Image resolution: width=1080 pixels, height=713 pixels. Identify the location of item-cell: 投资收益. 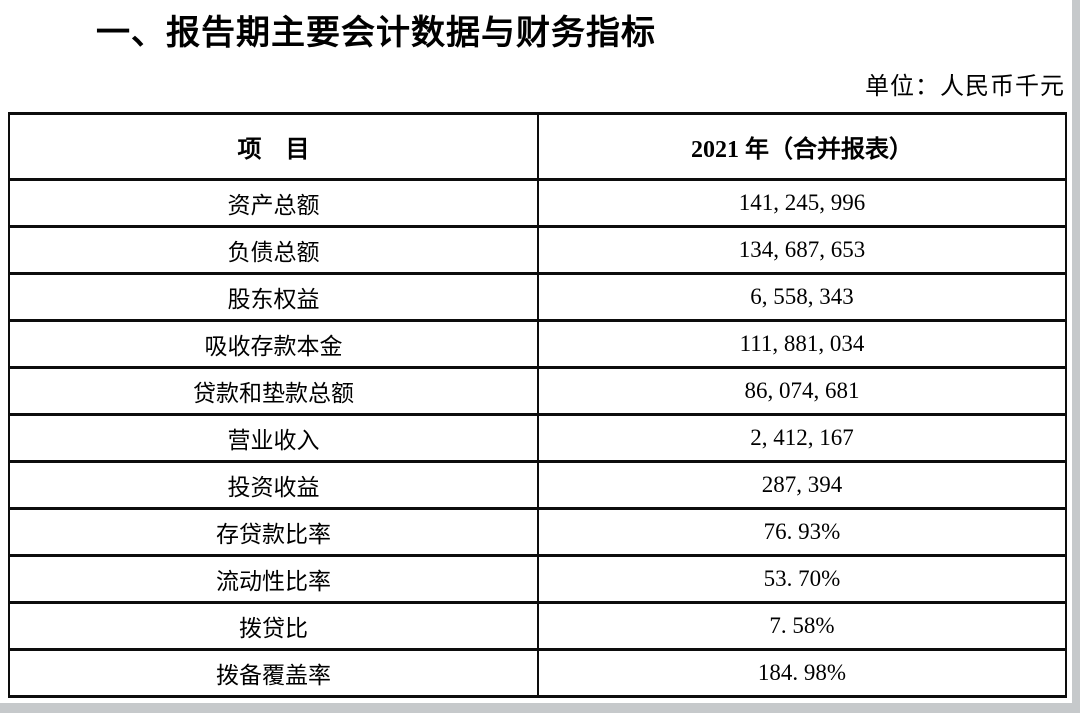
(273, 484).